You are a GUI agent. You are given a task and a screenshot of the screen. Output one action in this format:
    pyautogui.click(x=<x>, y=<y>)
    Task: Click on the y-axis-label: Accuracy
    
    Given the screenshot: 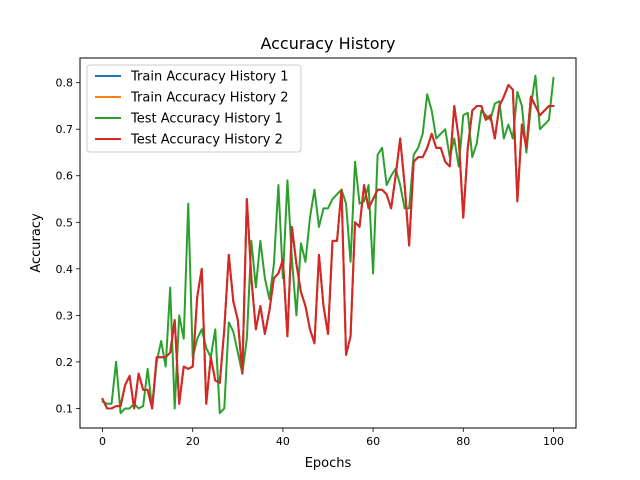 What is the action you would take?
    pyautogui.click(x=36, y=243)
    